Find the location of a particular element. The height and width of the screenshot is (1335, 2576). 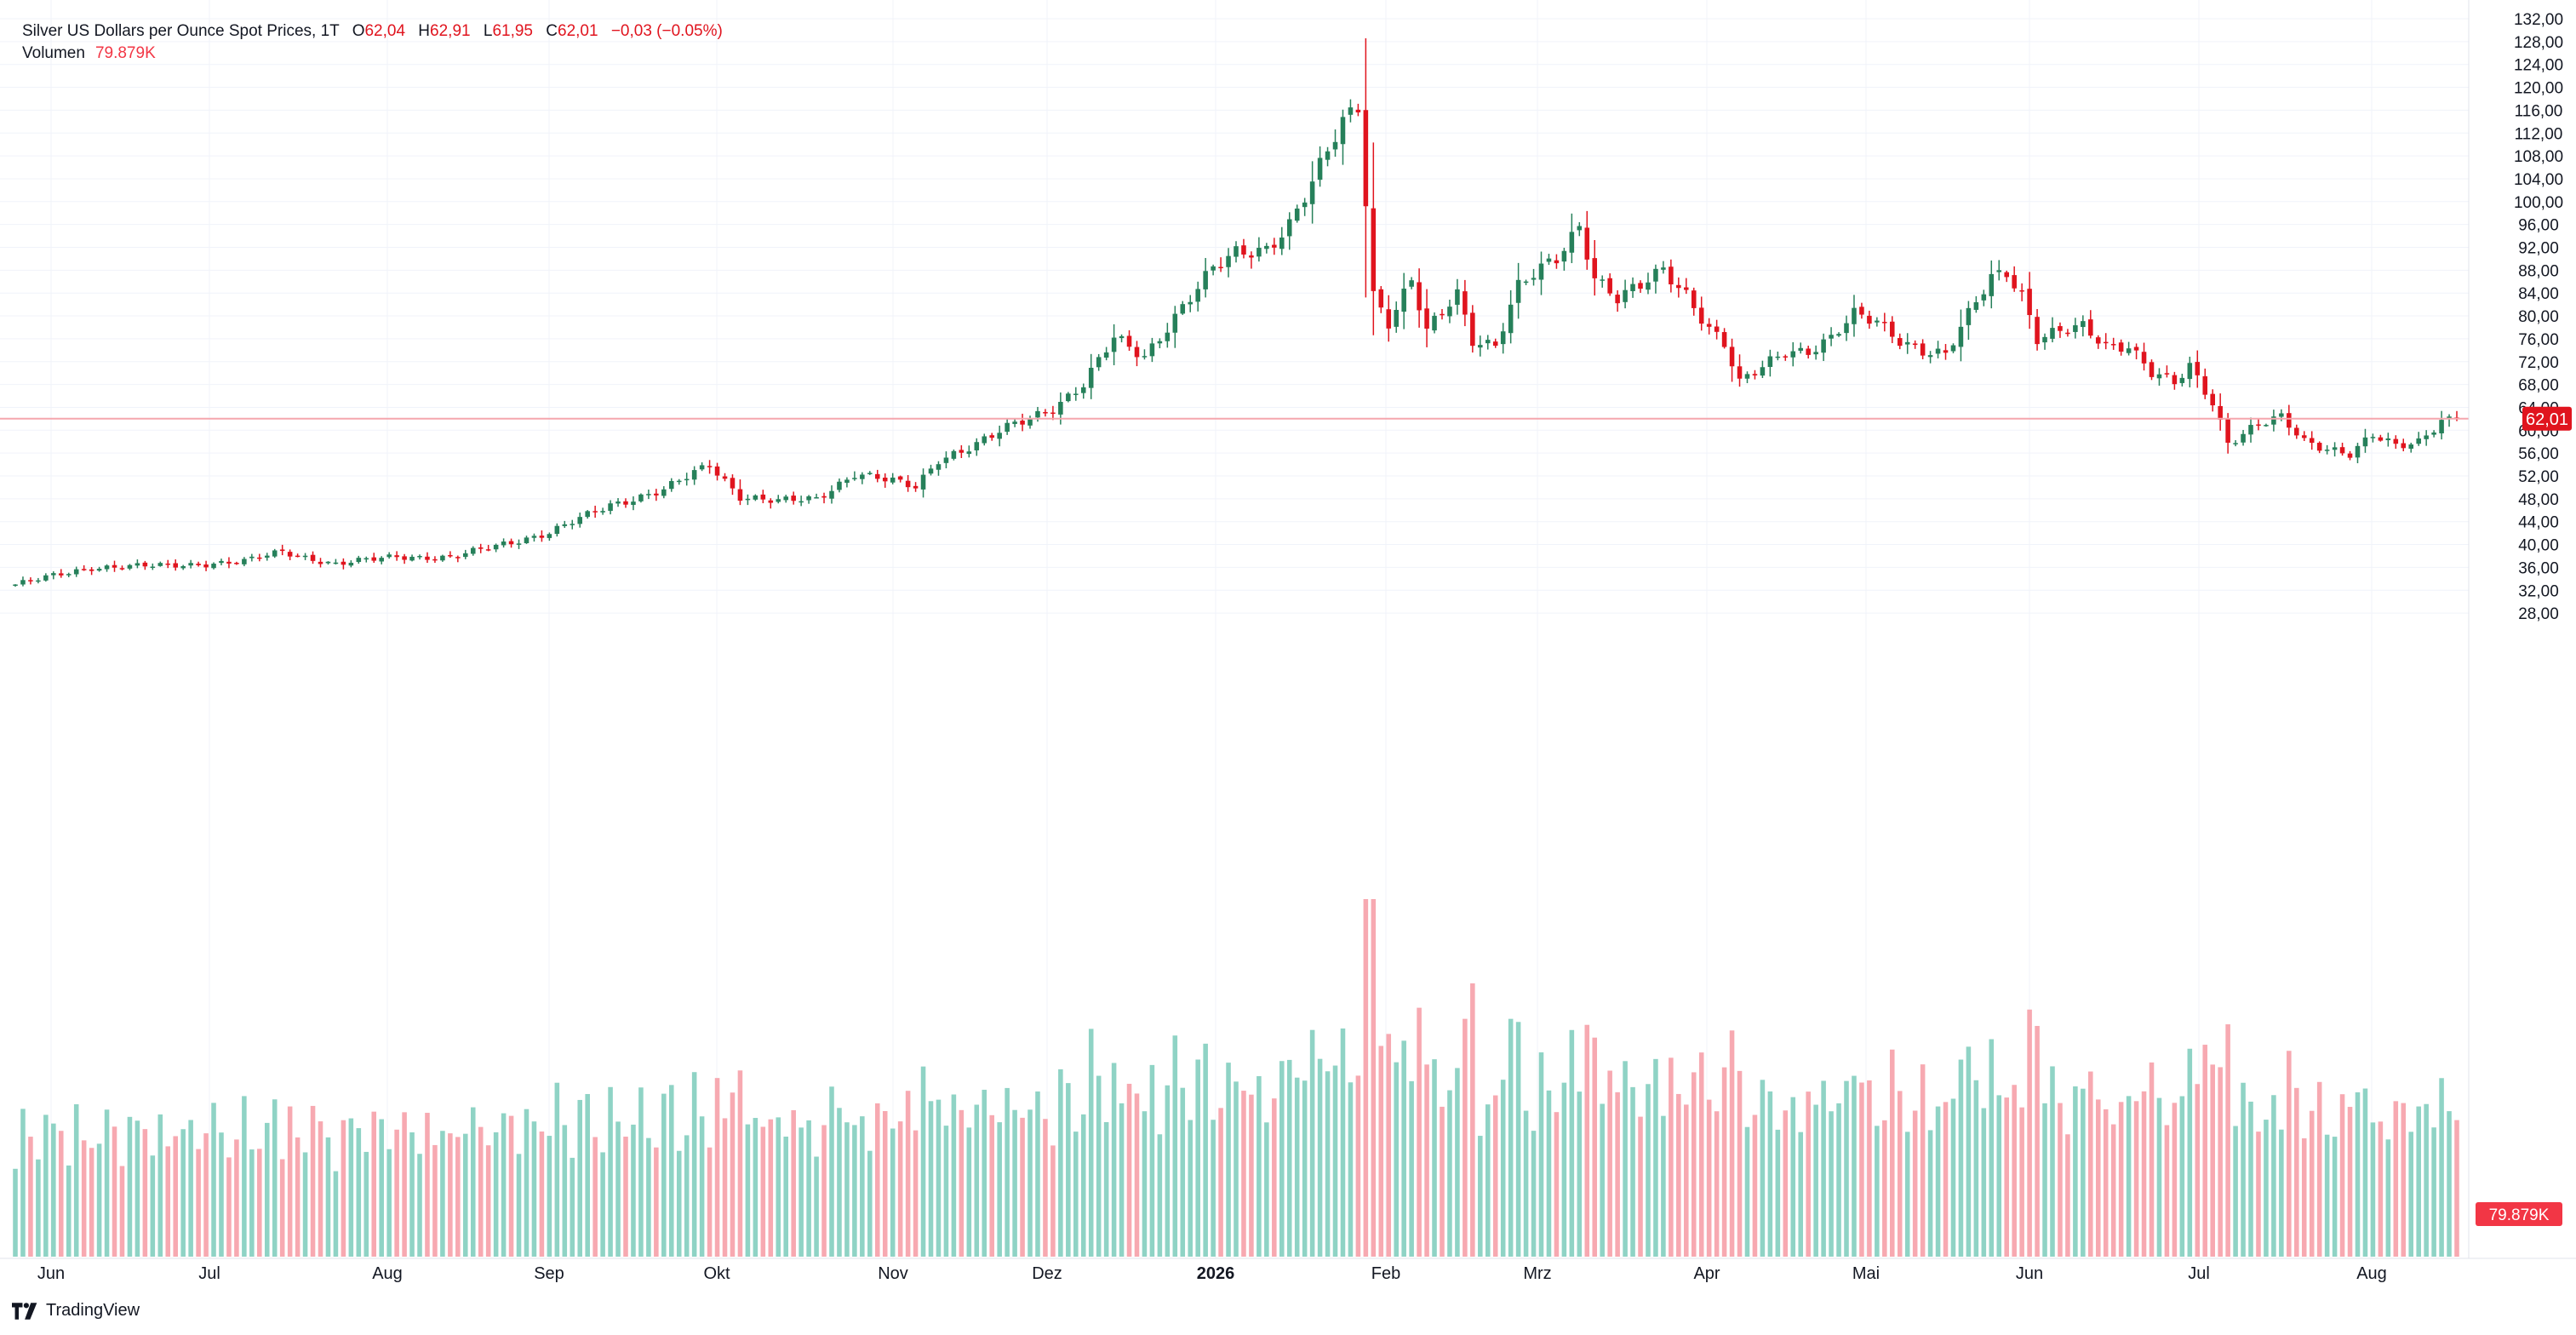

tradingview-logo: TradingView is located at coordinates (76, 1311).